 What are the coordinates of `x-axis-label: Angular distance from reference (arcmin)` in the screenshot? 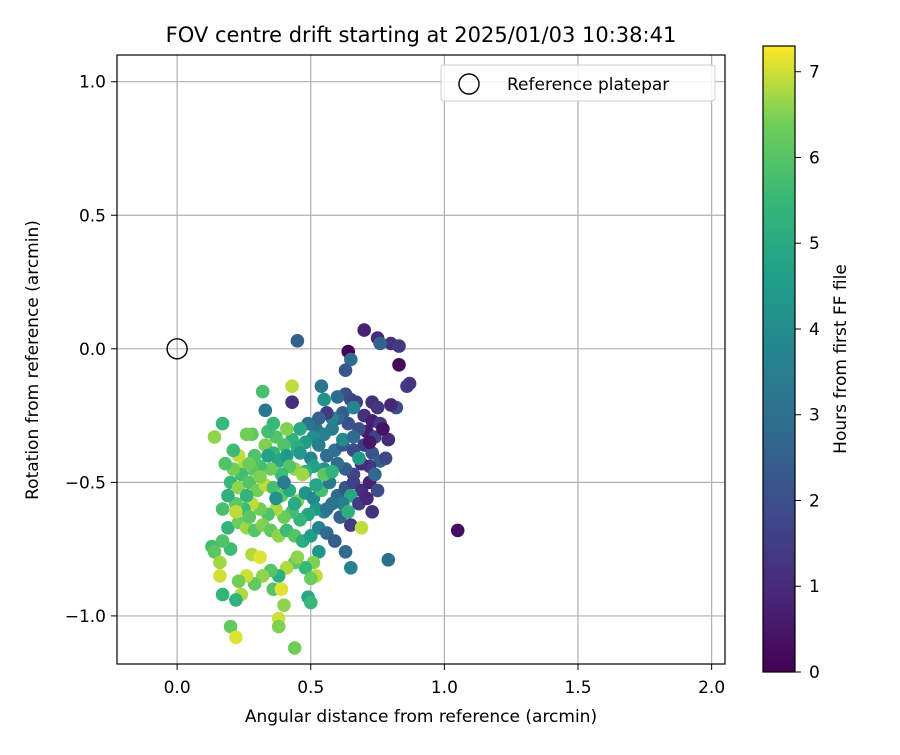 It's located at (421, 717).